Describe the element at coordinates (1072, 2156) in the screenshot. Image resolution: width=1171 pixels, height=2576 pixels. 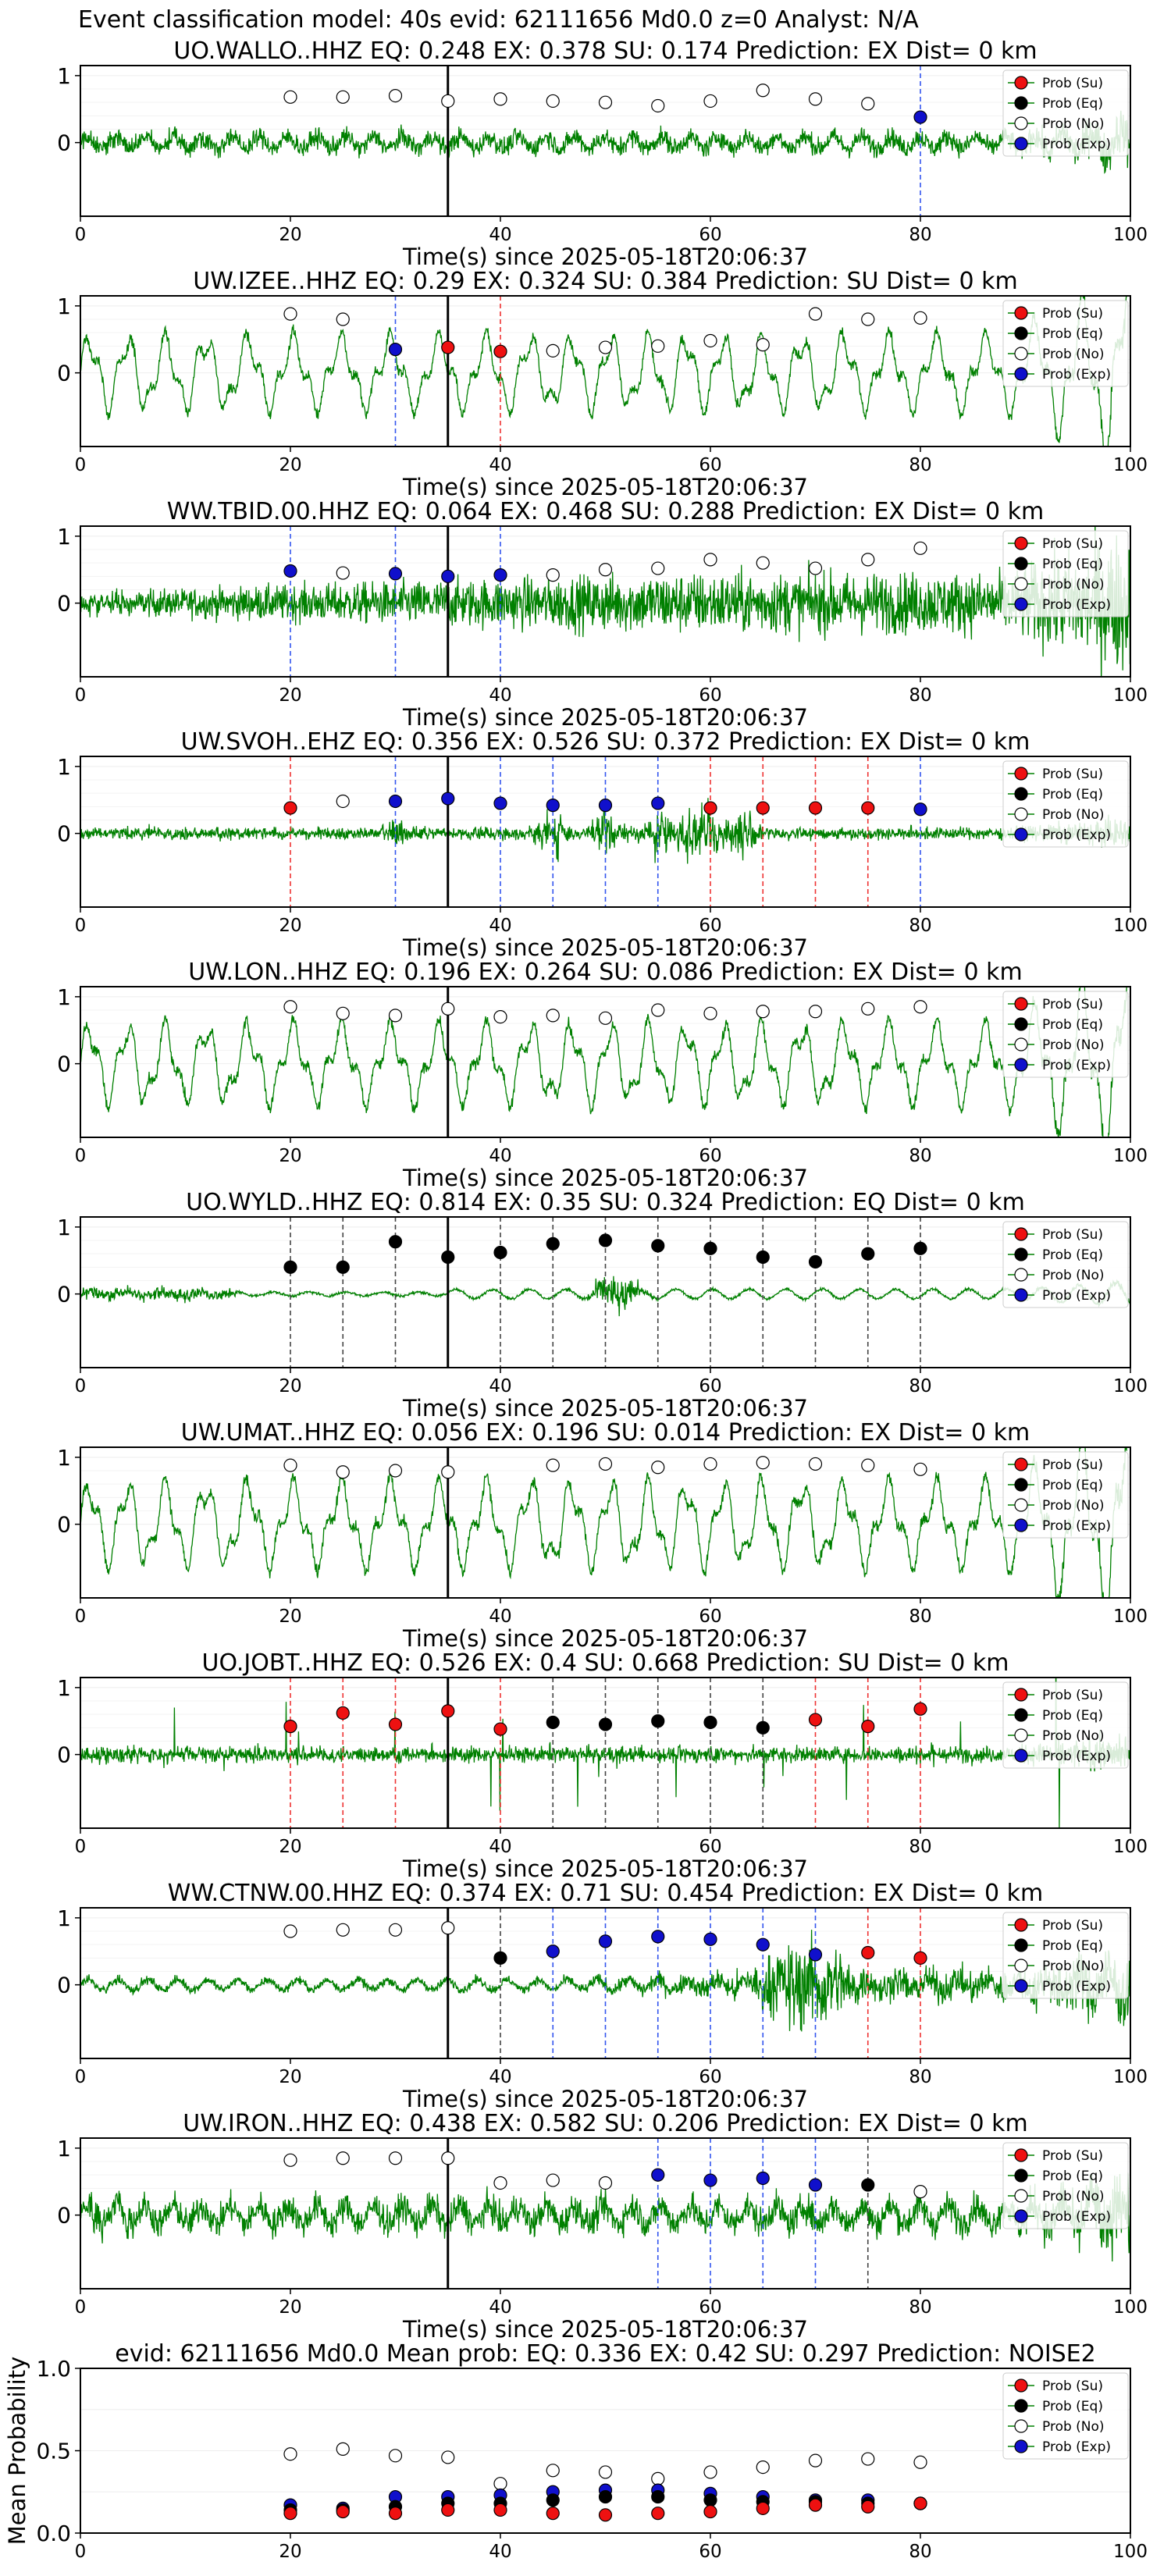
I see `legend-label-su: Prob (Su)` at that location.